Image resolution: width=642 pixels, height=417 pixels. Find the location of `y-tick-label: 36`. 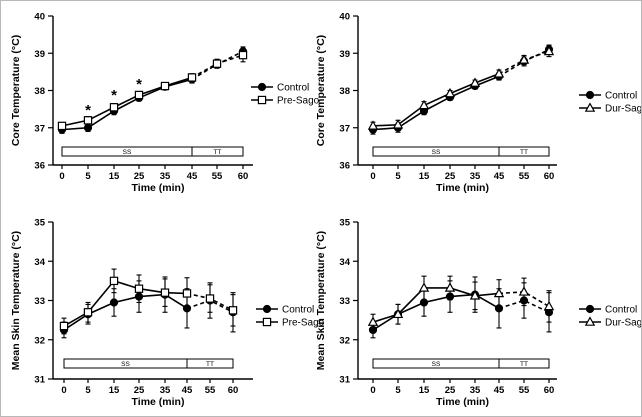

y-tick-label: 36 is located at coordinates (344, 166).